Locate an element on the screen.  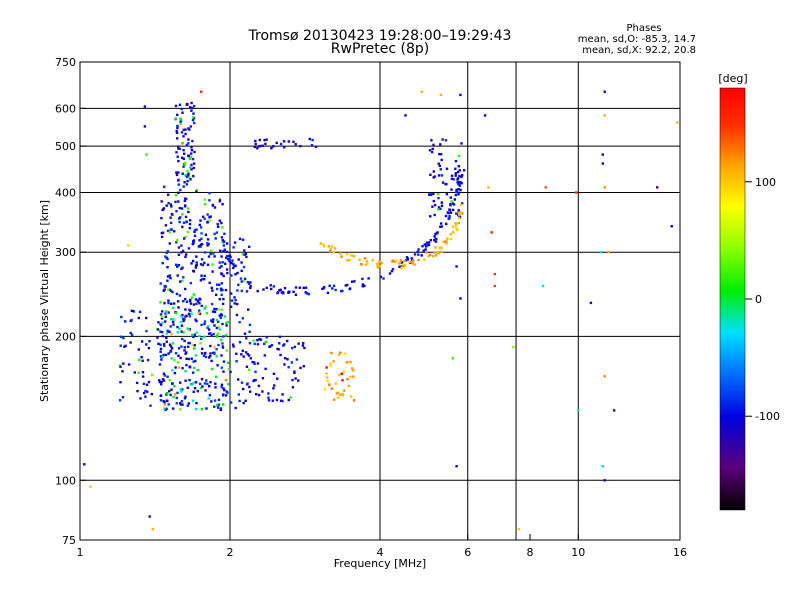
chart-subtitle: RwPretec (8p) is located at coordinates (380, 49).